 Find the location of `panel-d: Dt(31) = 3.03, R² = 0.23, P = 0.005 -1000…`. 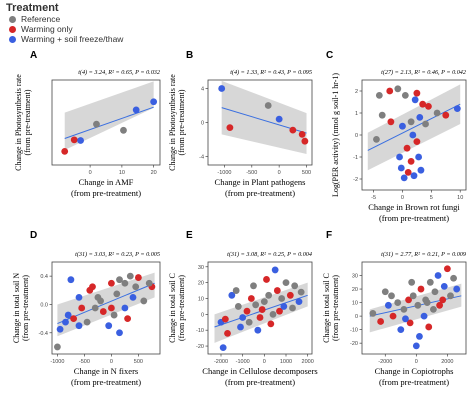

panel-d: Dt(31) = 3.03, R² = 0.23, P = 0.005 -1000… is located at coordinates (86, 308).